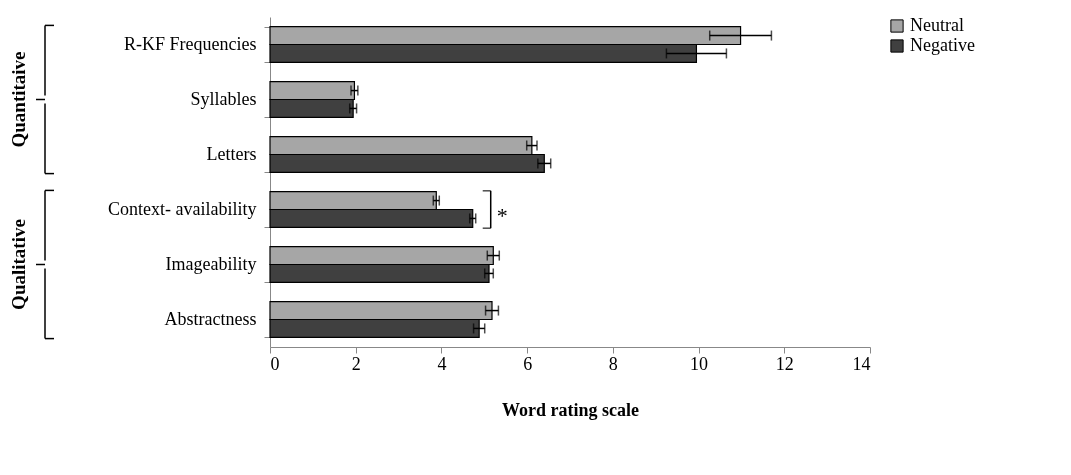 This screenshot has width=1071, height=475. I want to click on y-tick-label: R-KF Frequencies, so click(190, 44).